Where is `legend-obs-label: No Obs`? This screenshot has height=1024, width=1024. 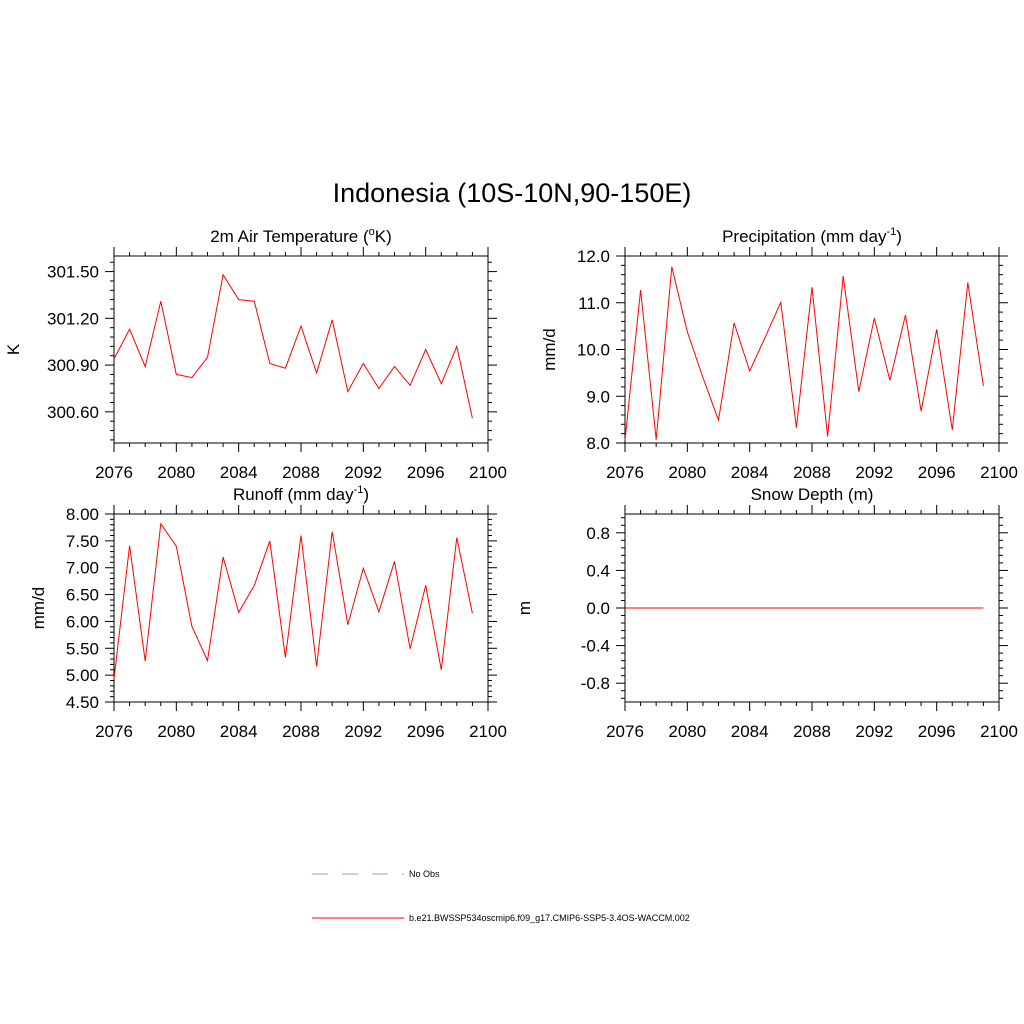
legend-obs-label: No Obs is located at coordinates (424, 874).